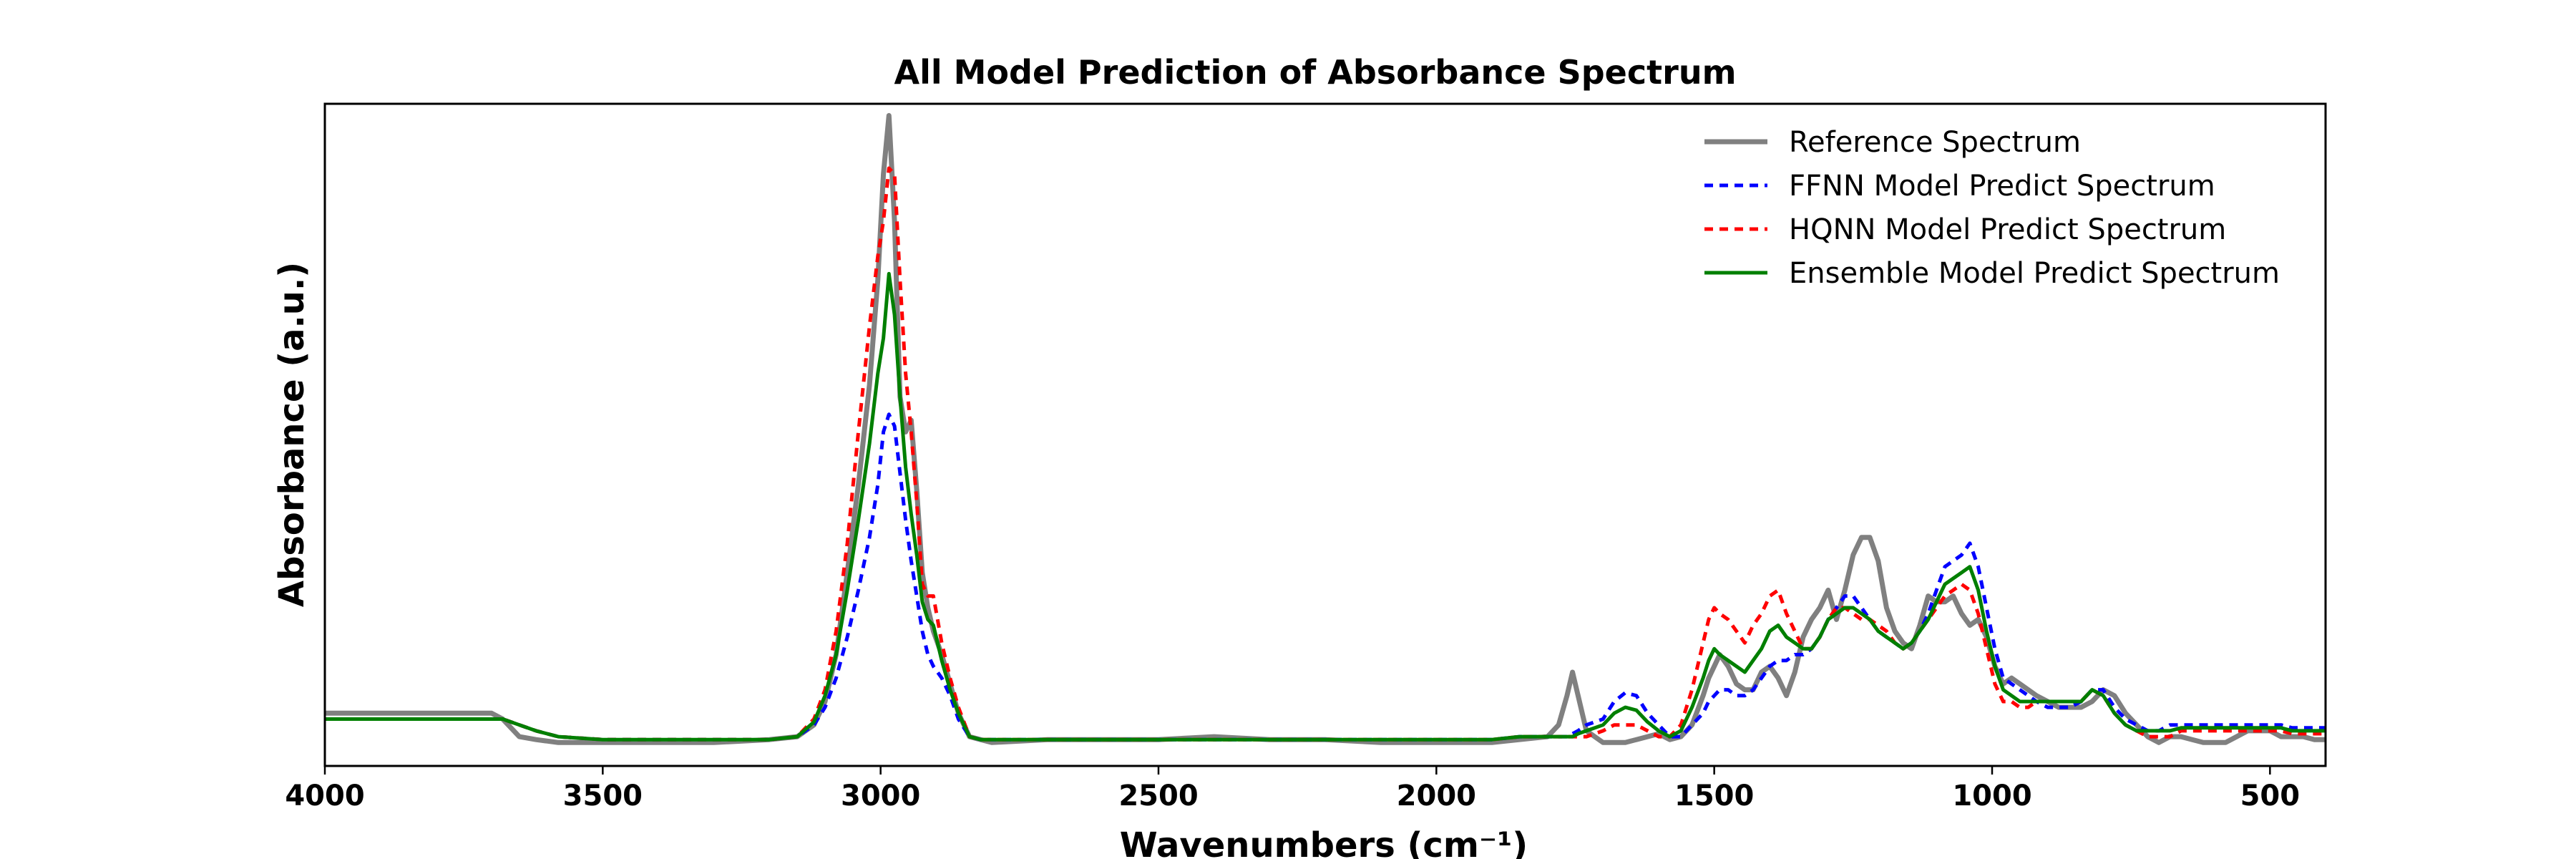 This screenshot has width=2576, height=859. What do you see at coordinates (2270, 796) in the screenshot?
I see `x-tick-label: 500` at bounding box center [2270, 796].